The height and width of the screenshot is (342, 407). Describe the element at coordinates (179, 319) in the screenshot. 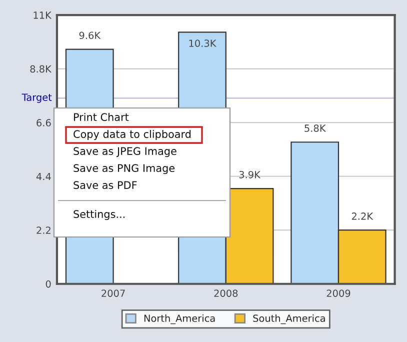

I see `legend-label: North_America` at that location.